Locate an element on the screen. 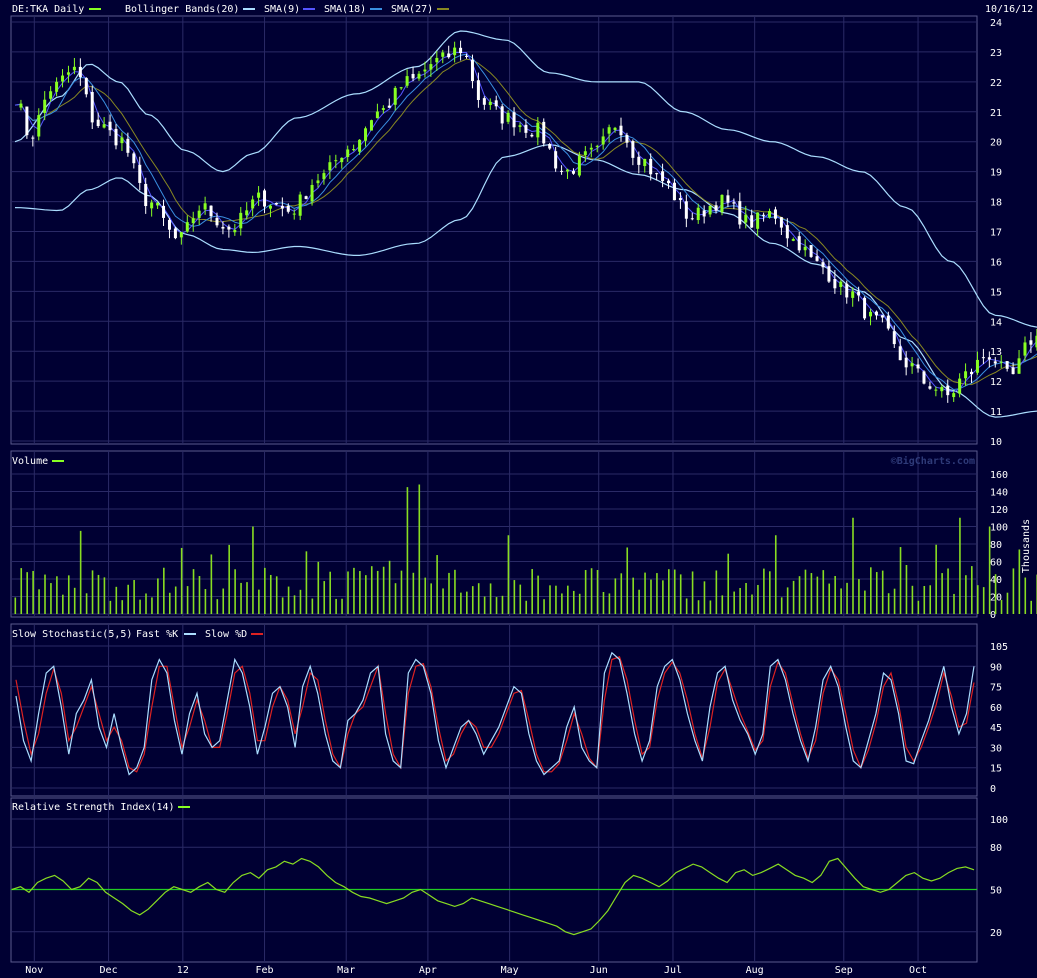 This screenshot has width=1037, height=978. slow-d-label: Slow %D is located at coordinates (226, 634).